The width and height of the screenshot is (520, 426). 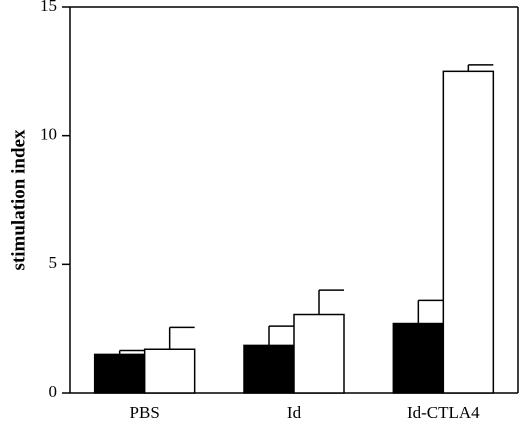 I want to click on y-tick-label: 5, so click(x=53, y=262).